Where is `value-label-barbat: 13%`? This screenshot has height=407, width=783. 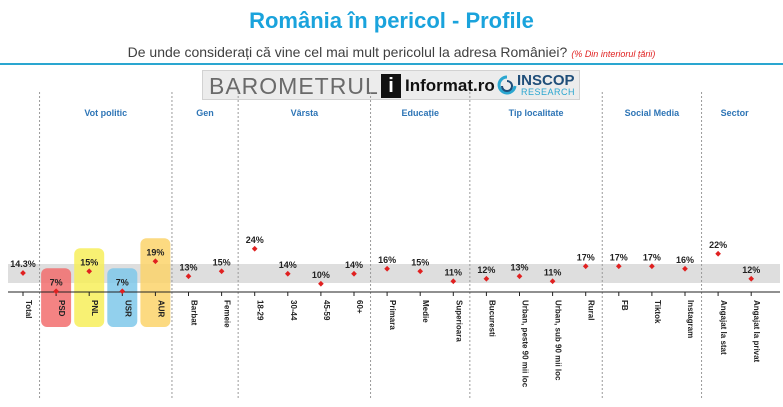 value-label-barbat: 13% is located at coordinates (188, 267).